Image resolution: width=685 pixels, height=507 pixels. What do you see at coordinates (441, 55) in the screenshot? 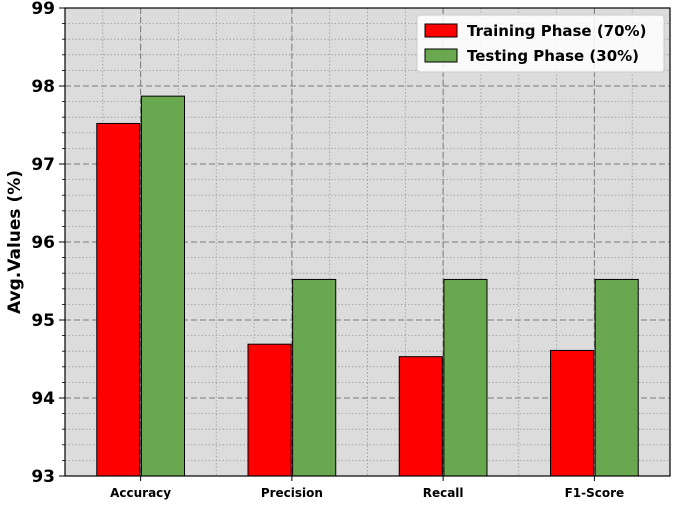
I see `legend-swatch-testing` at bounding box center [441, 55].